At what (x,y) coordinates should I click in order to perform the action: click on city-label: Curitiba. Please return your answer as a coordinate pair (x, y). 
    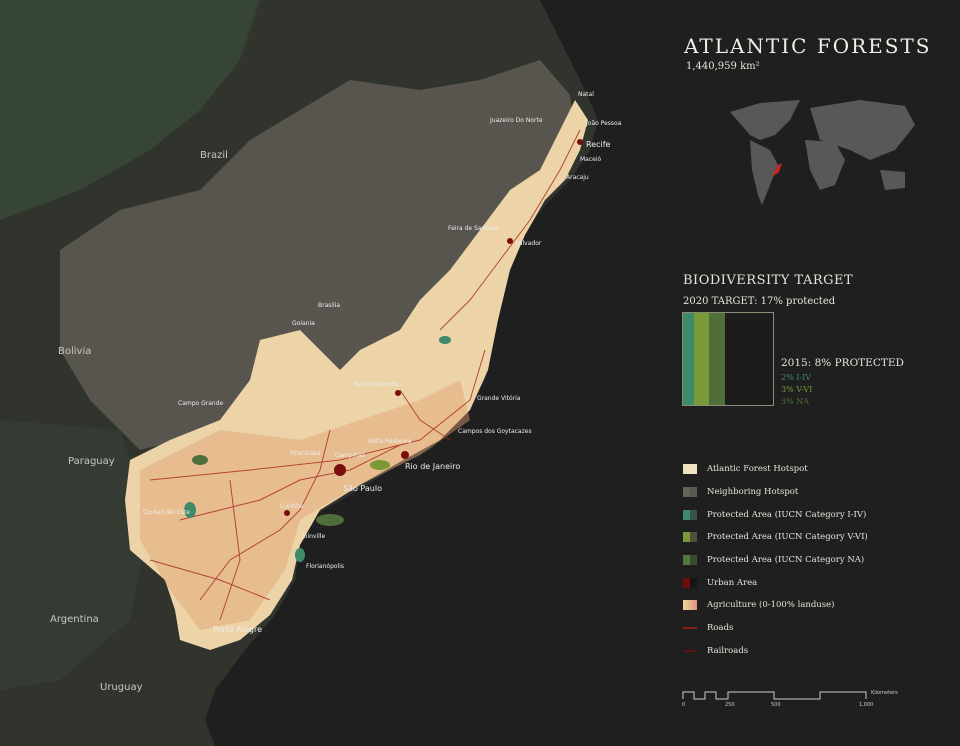
    Looking at the image, I should click on (292, 506).